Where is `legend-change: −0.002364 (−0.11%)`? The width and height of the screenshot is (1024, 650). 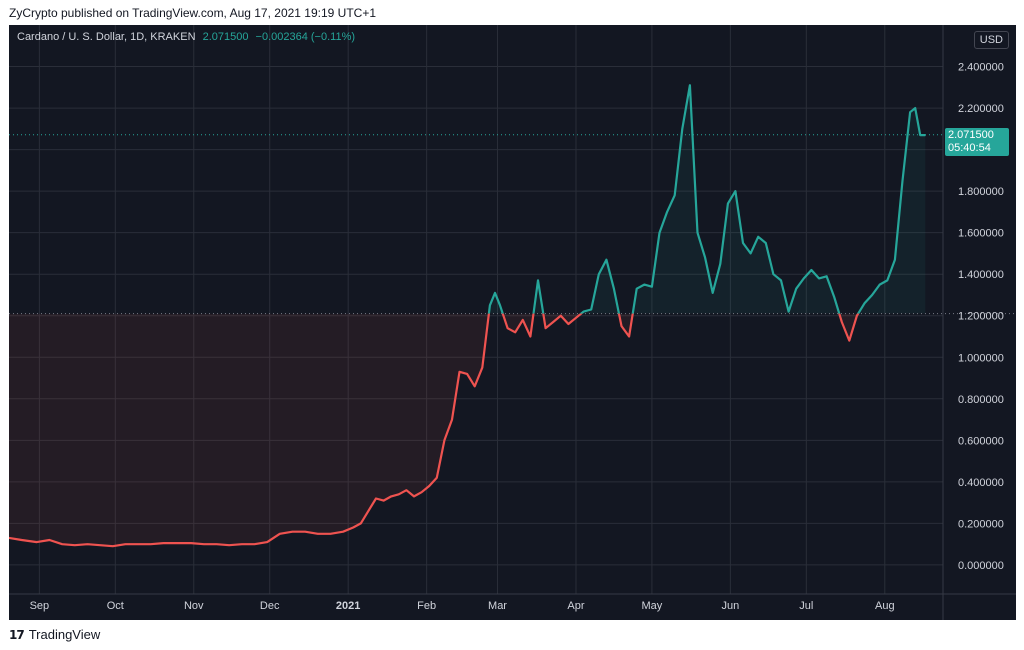
legend-change: −0.002364 (−0.11%) is located at coordinates (305, 37).